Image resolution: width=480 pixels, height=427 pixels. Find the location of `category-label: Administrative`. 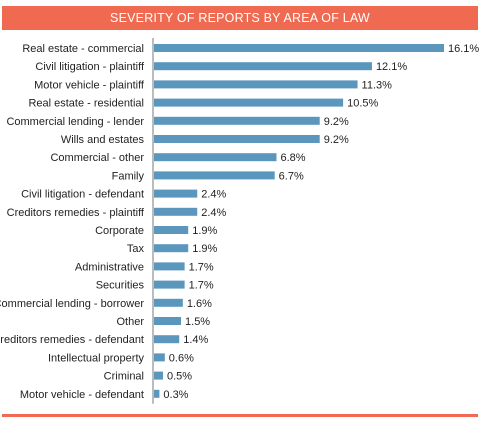

category-label: Administrative is located at coordinates (109, 267).